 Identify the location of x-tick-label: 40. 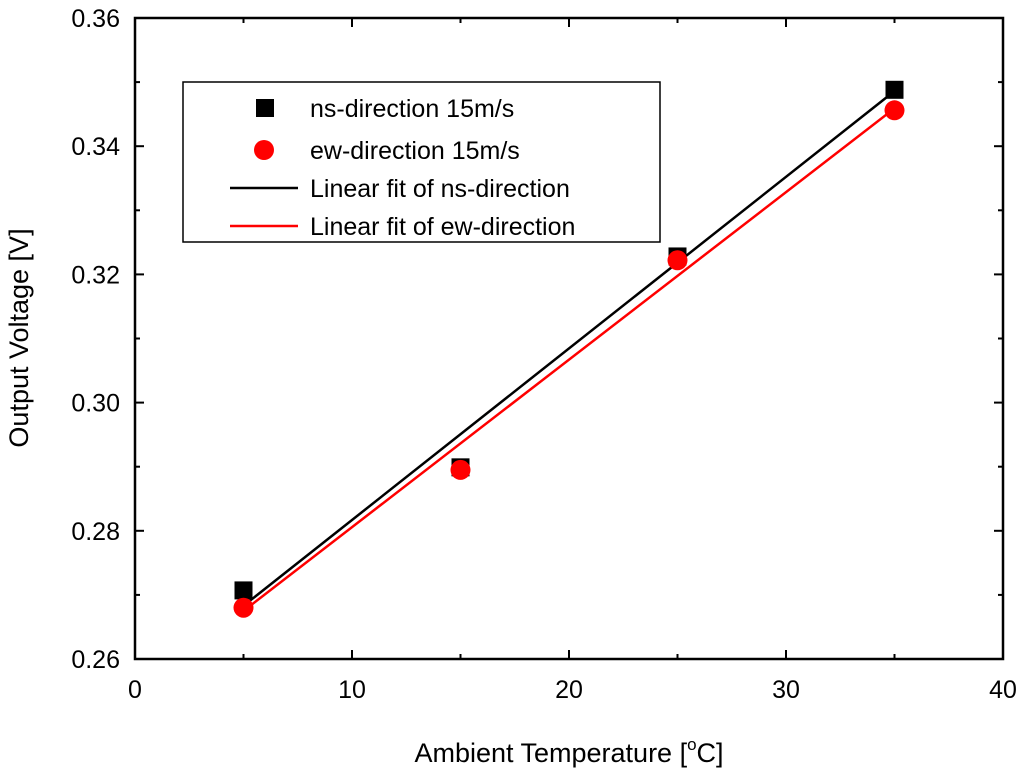
(1003, 690).